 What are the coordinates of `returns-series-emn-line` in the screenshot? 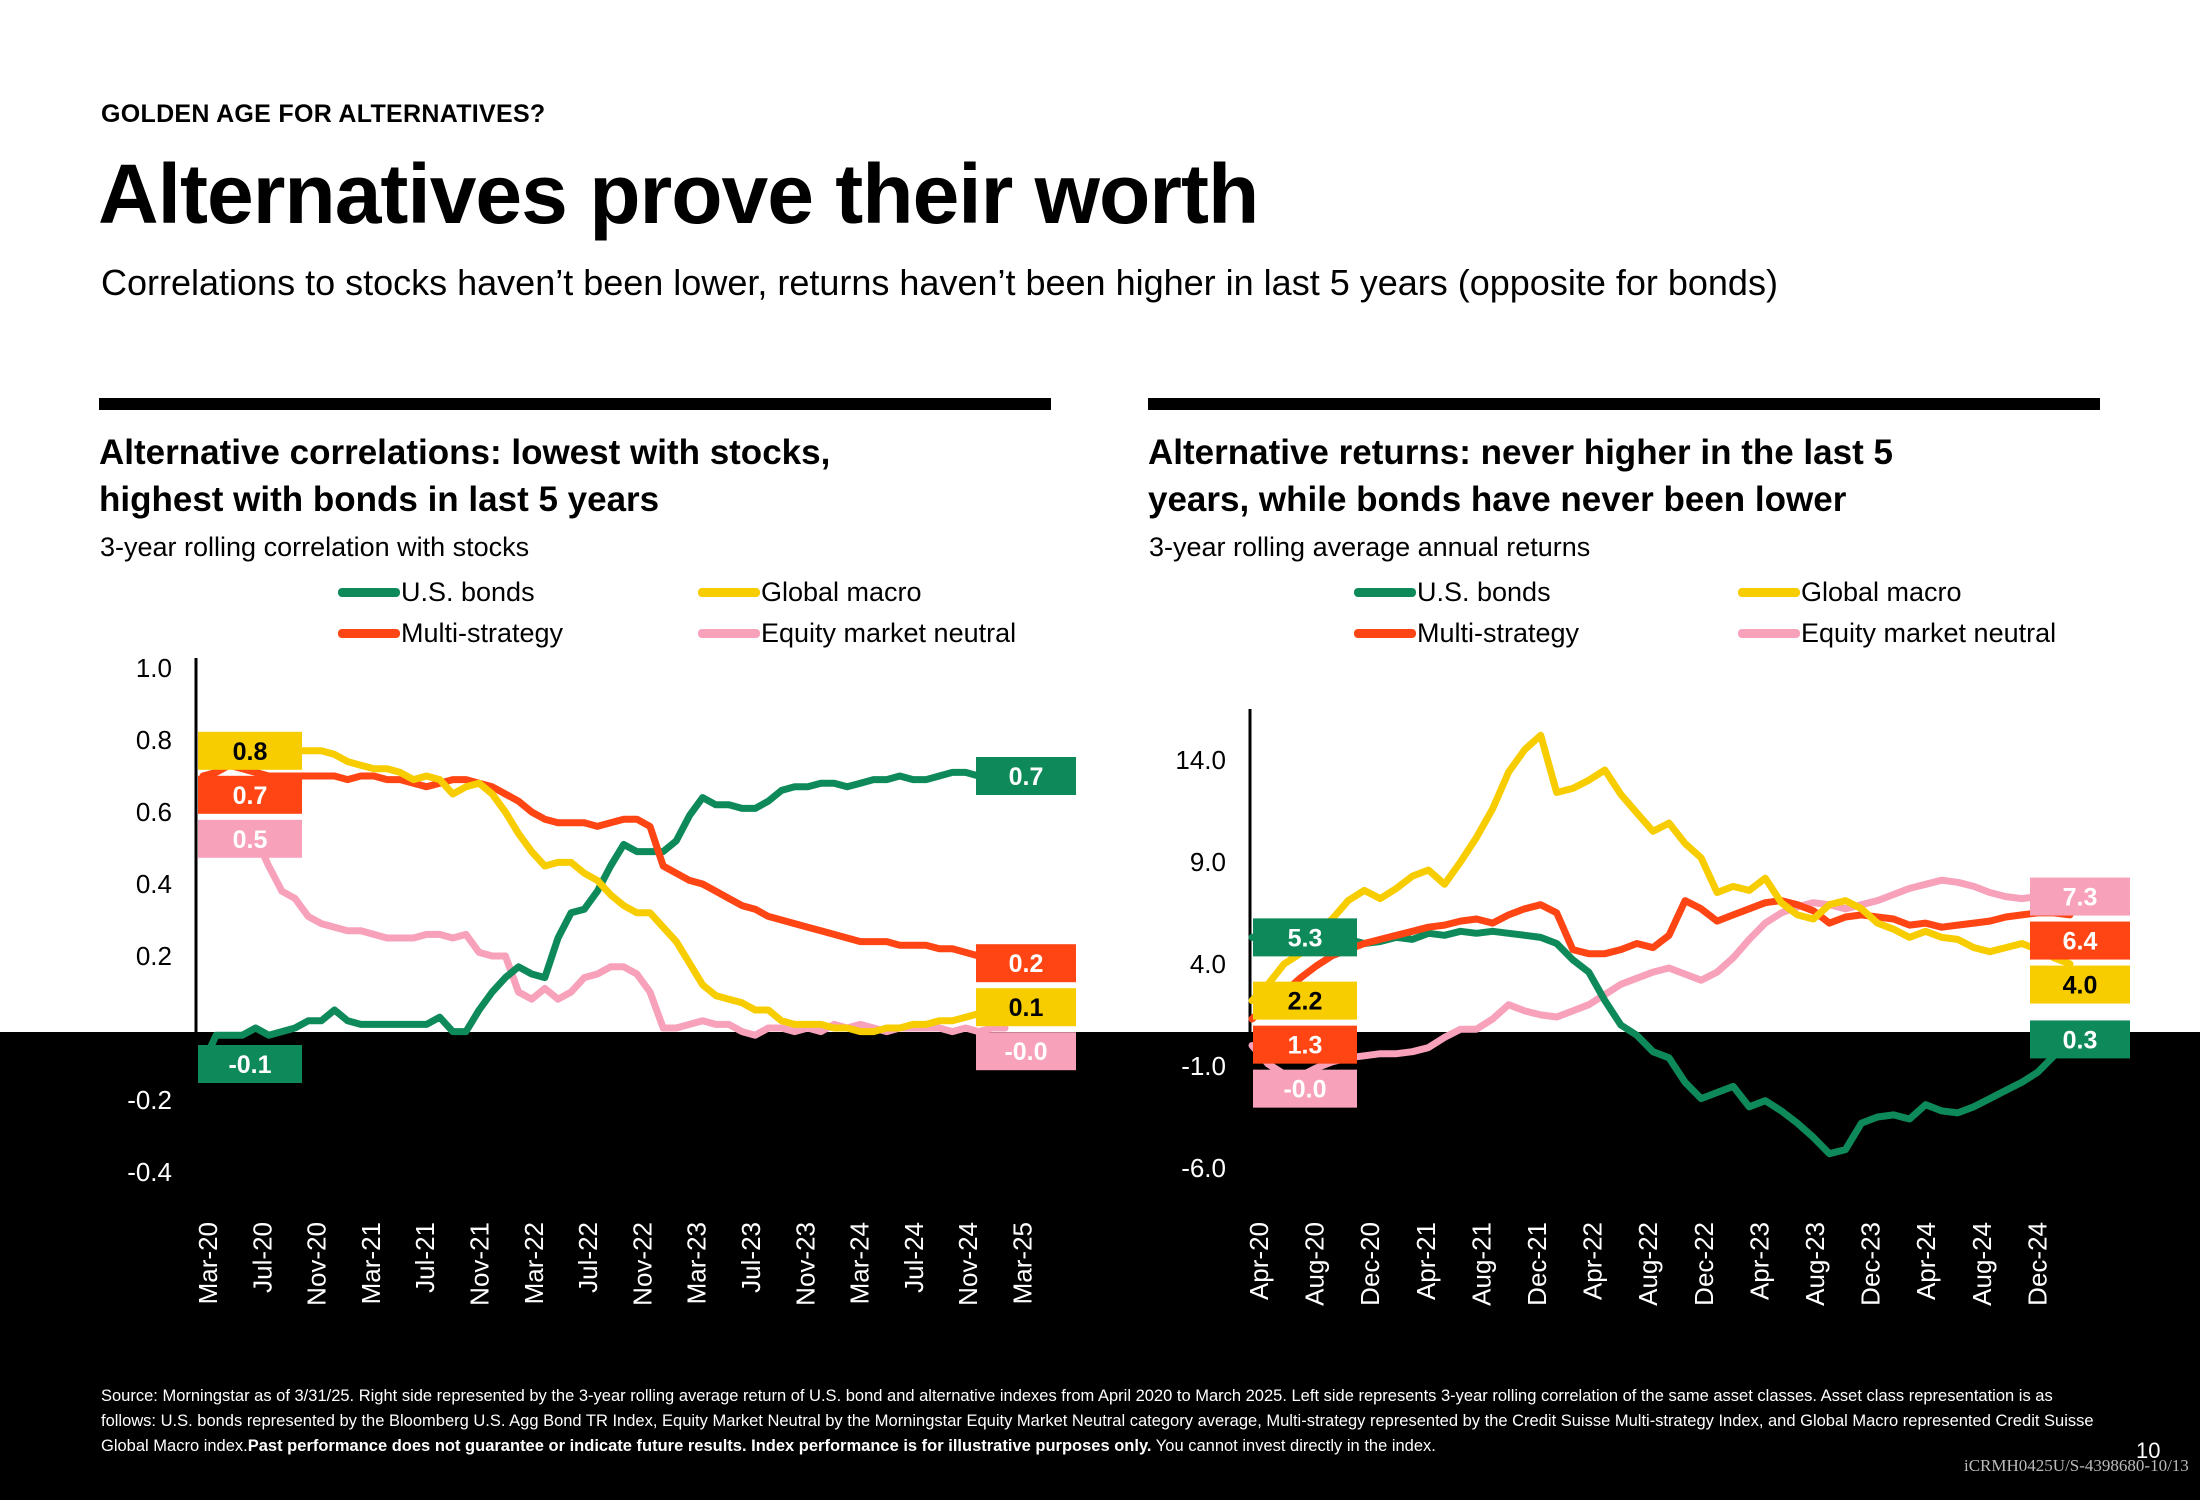 It's located at (1661, 978).